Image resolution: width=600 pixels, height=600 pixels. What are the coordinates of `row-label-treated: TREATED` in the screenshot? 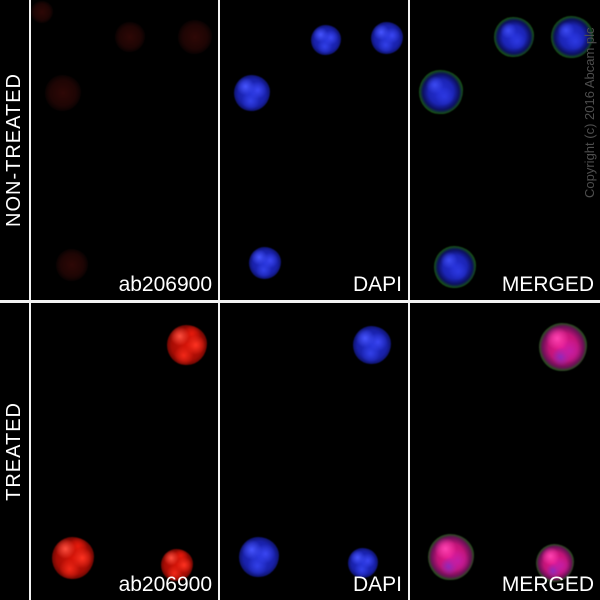 It's located at (14, 451).